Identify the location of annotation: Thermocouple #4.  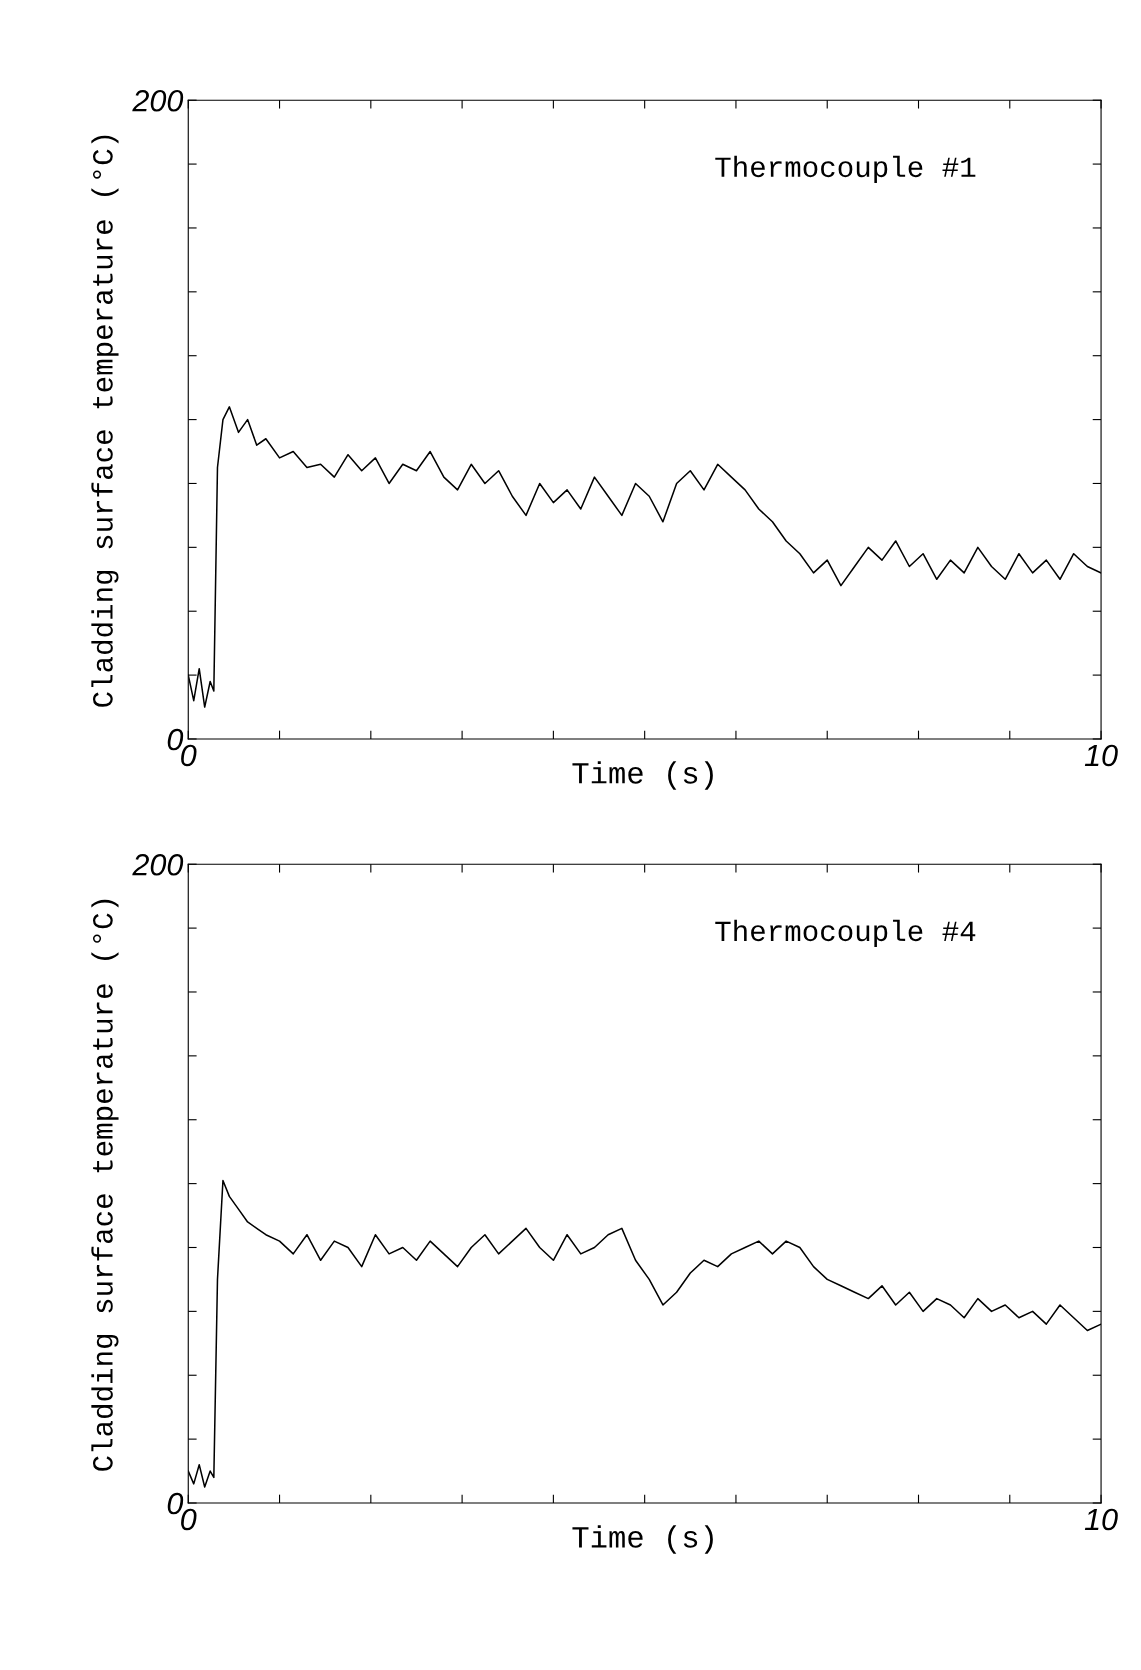
(845, 933).